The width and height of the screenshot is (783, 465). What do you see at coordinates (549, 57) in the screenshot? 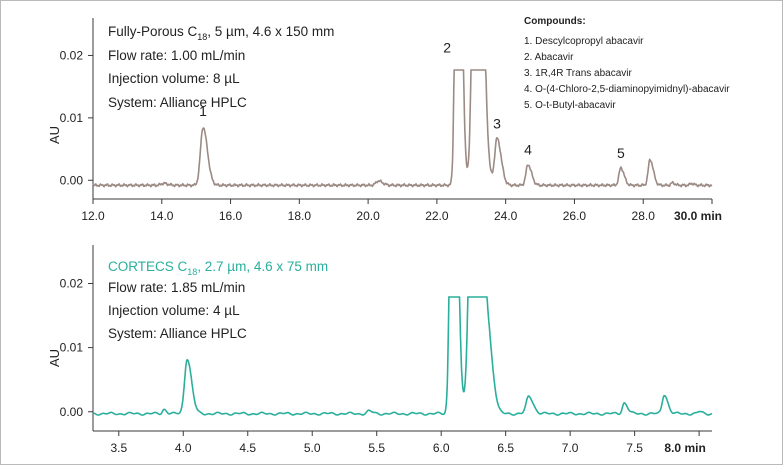
I see `compound-legend-item: 2. Abacavir` at bounding box center [549, 57].